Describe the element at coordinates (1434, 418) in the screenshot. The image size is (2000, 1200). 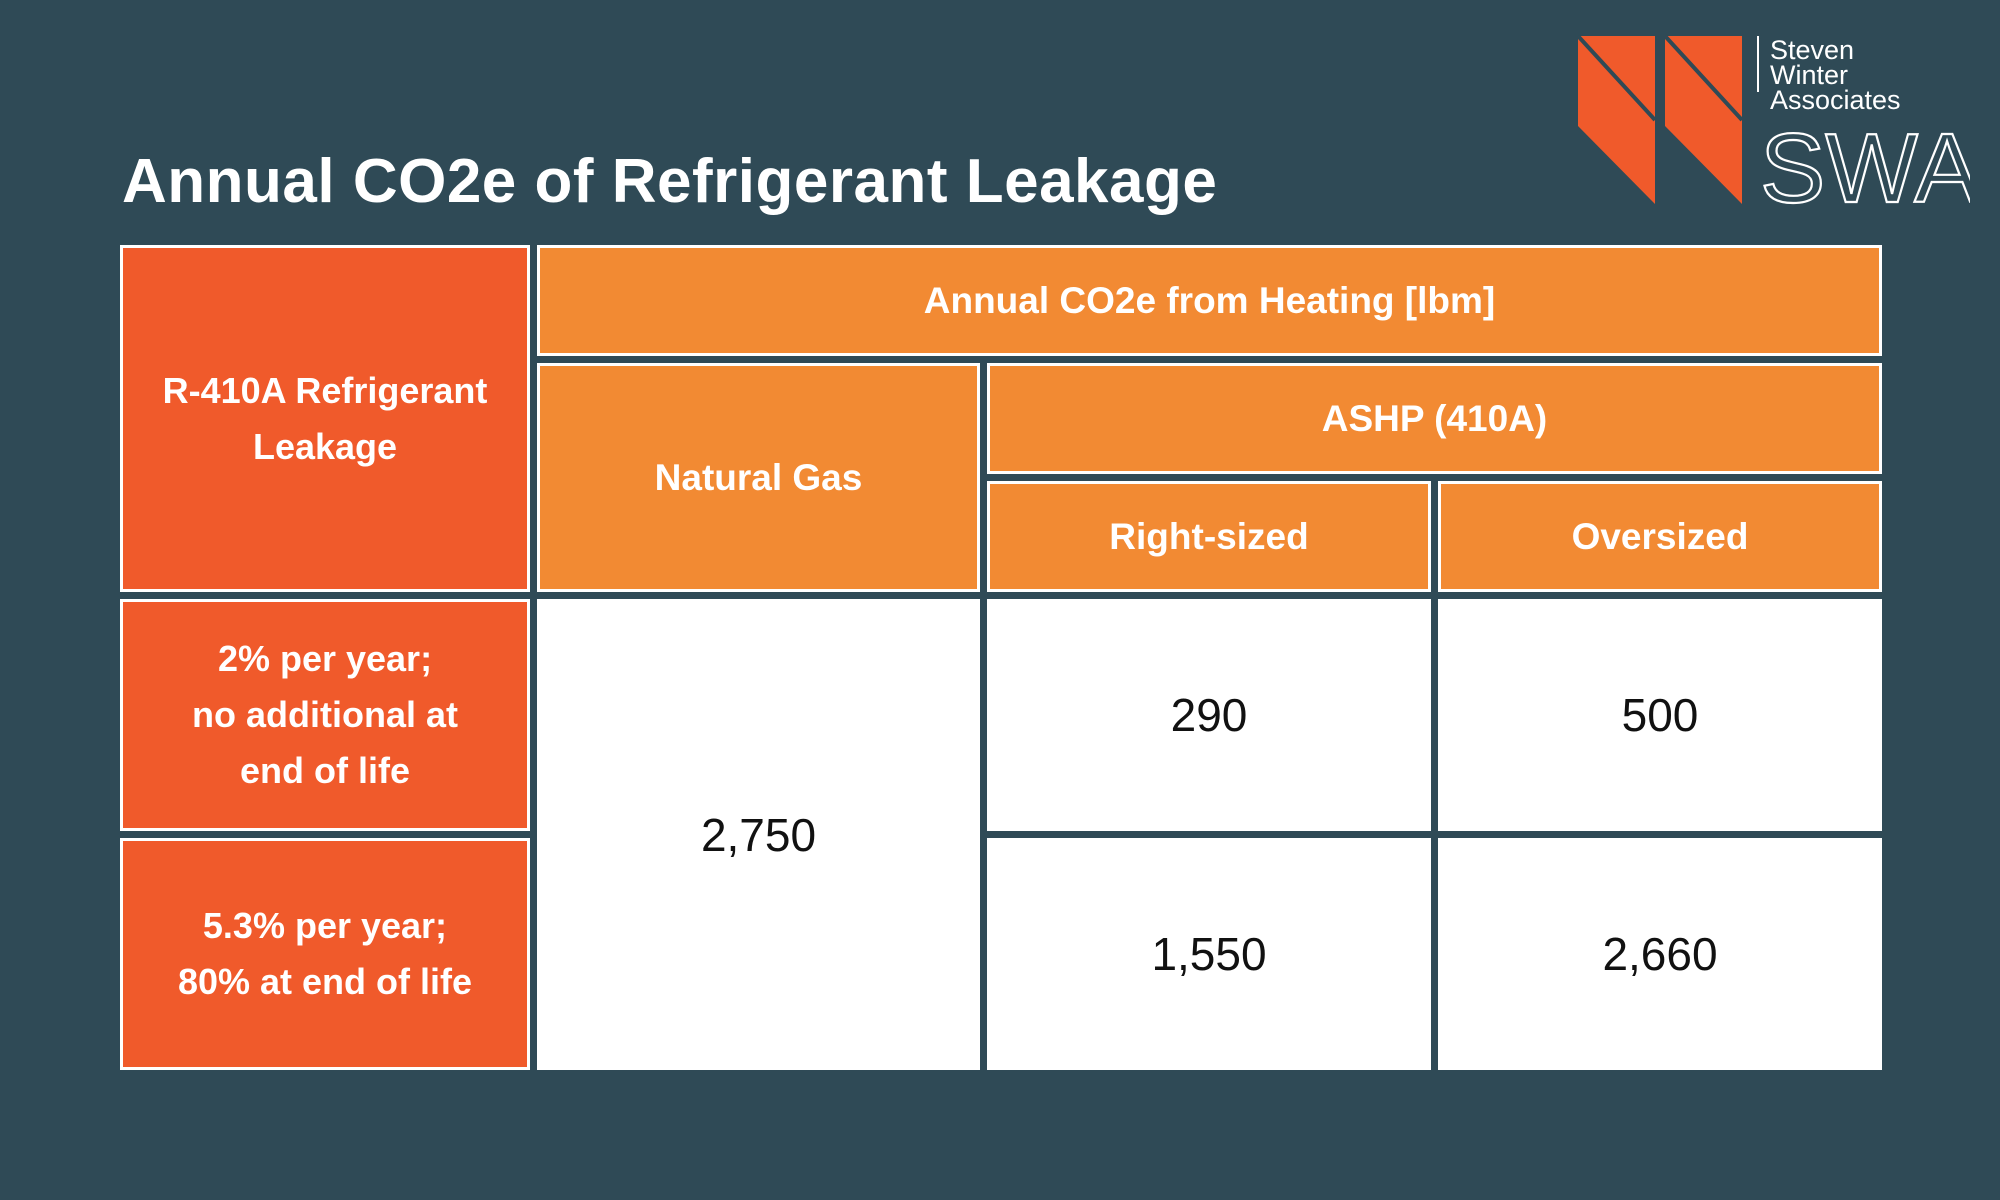
I see `subgroup-header-ashp: ASHP (410A)` at that location.